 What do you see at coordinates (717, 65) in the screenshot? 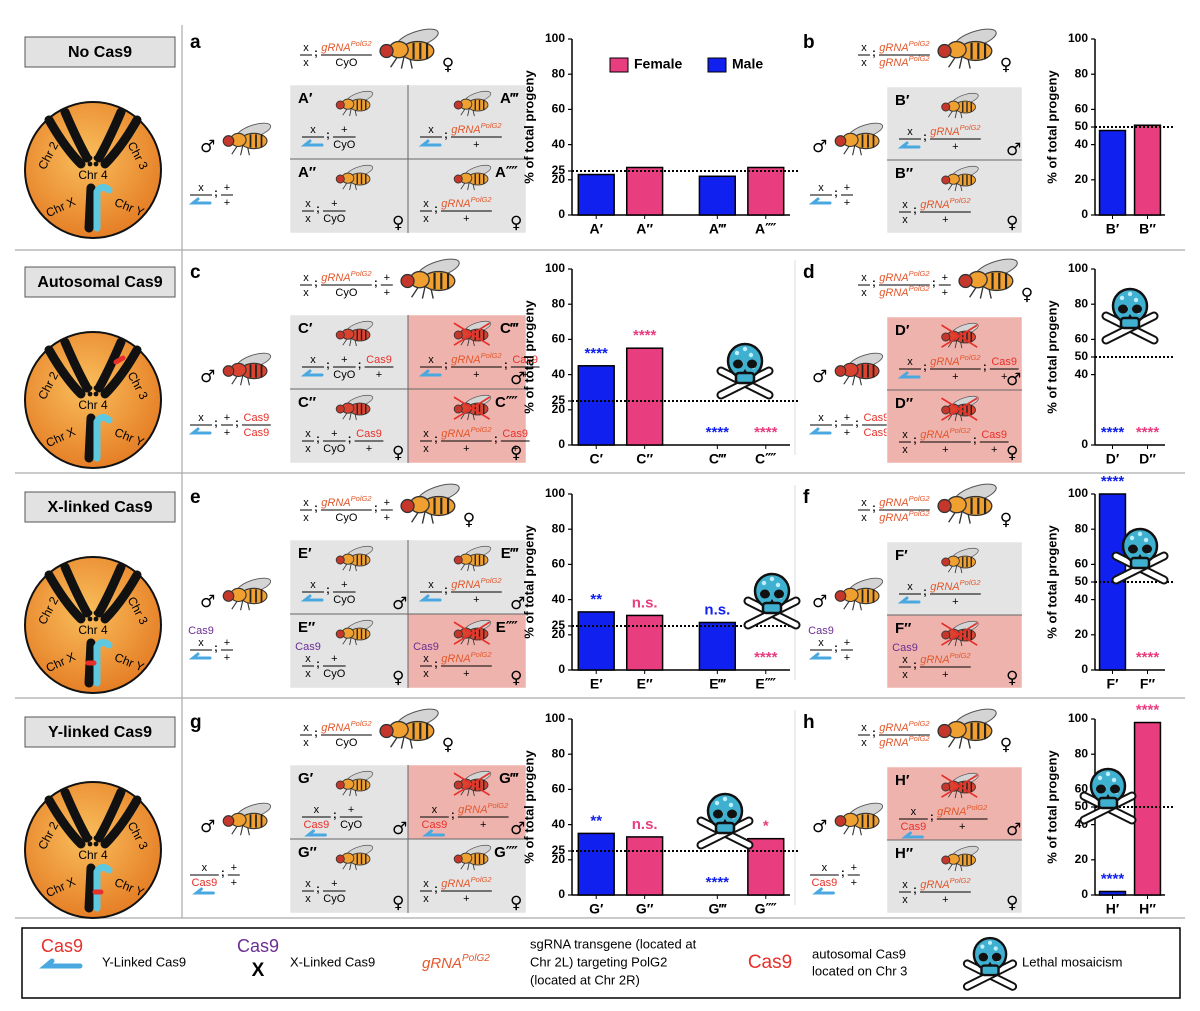
I see `legend-swatch` at bounding box center [717, 65].